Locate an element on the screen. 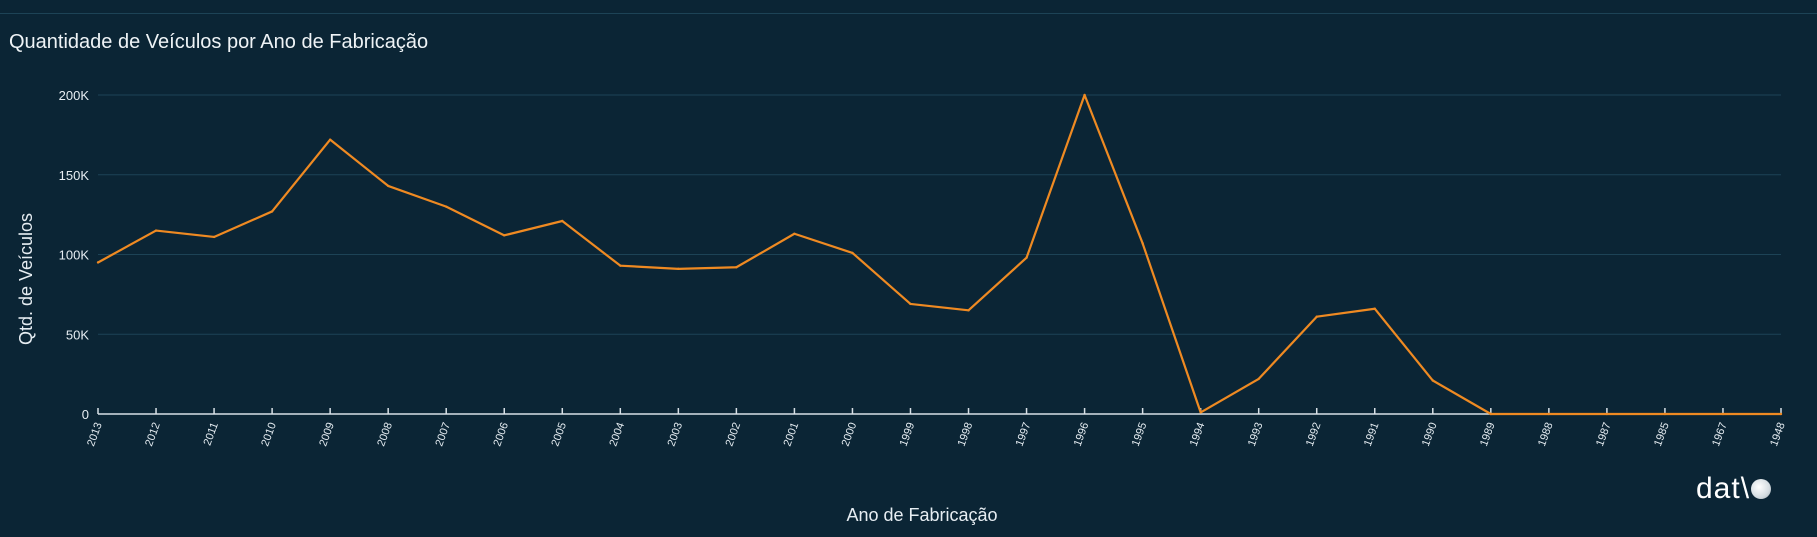  x-tick-label: 1997 is located at coordinates (1024, 434).